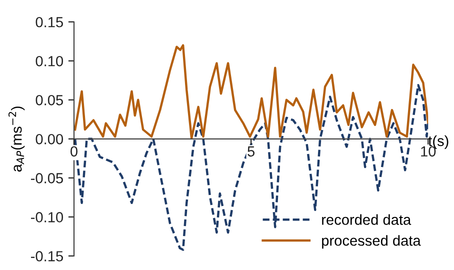  I want to click on y-tick-label: 0.10, so click(50, 61).